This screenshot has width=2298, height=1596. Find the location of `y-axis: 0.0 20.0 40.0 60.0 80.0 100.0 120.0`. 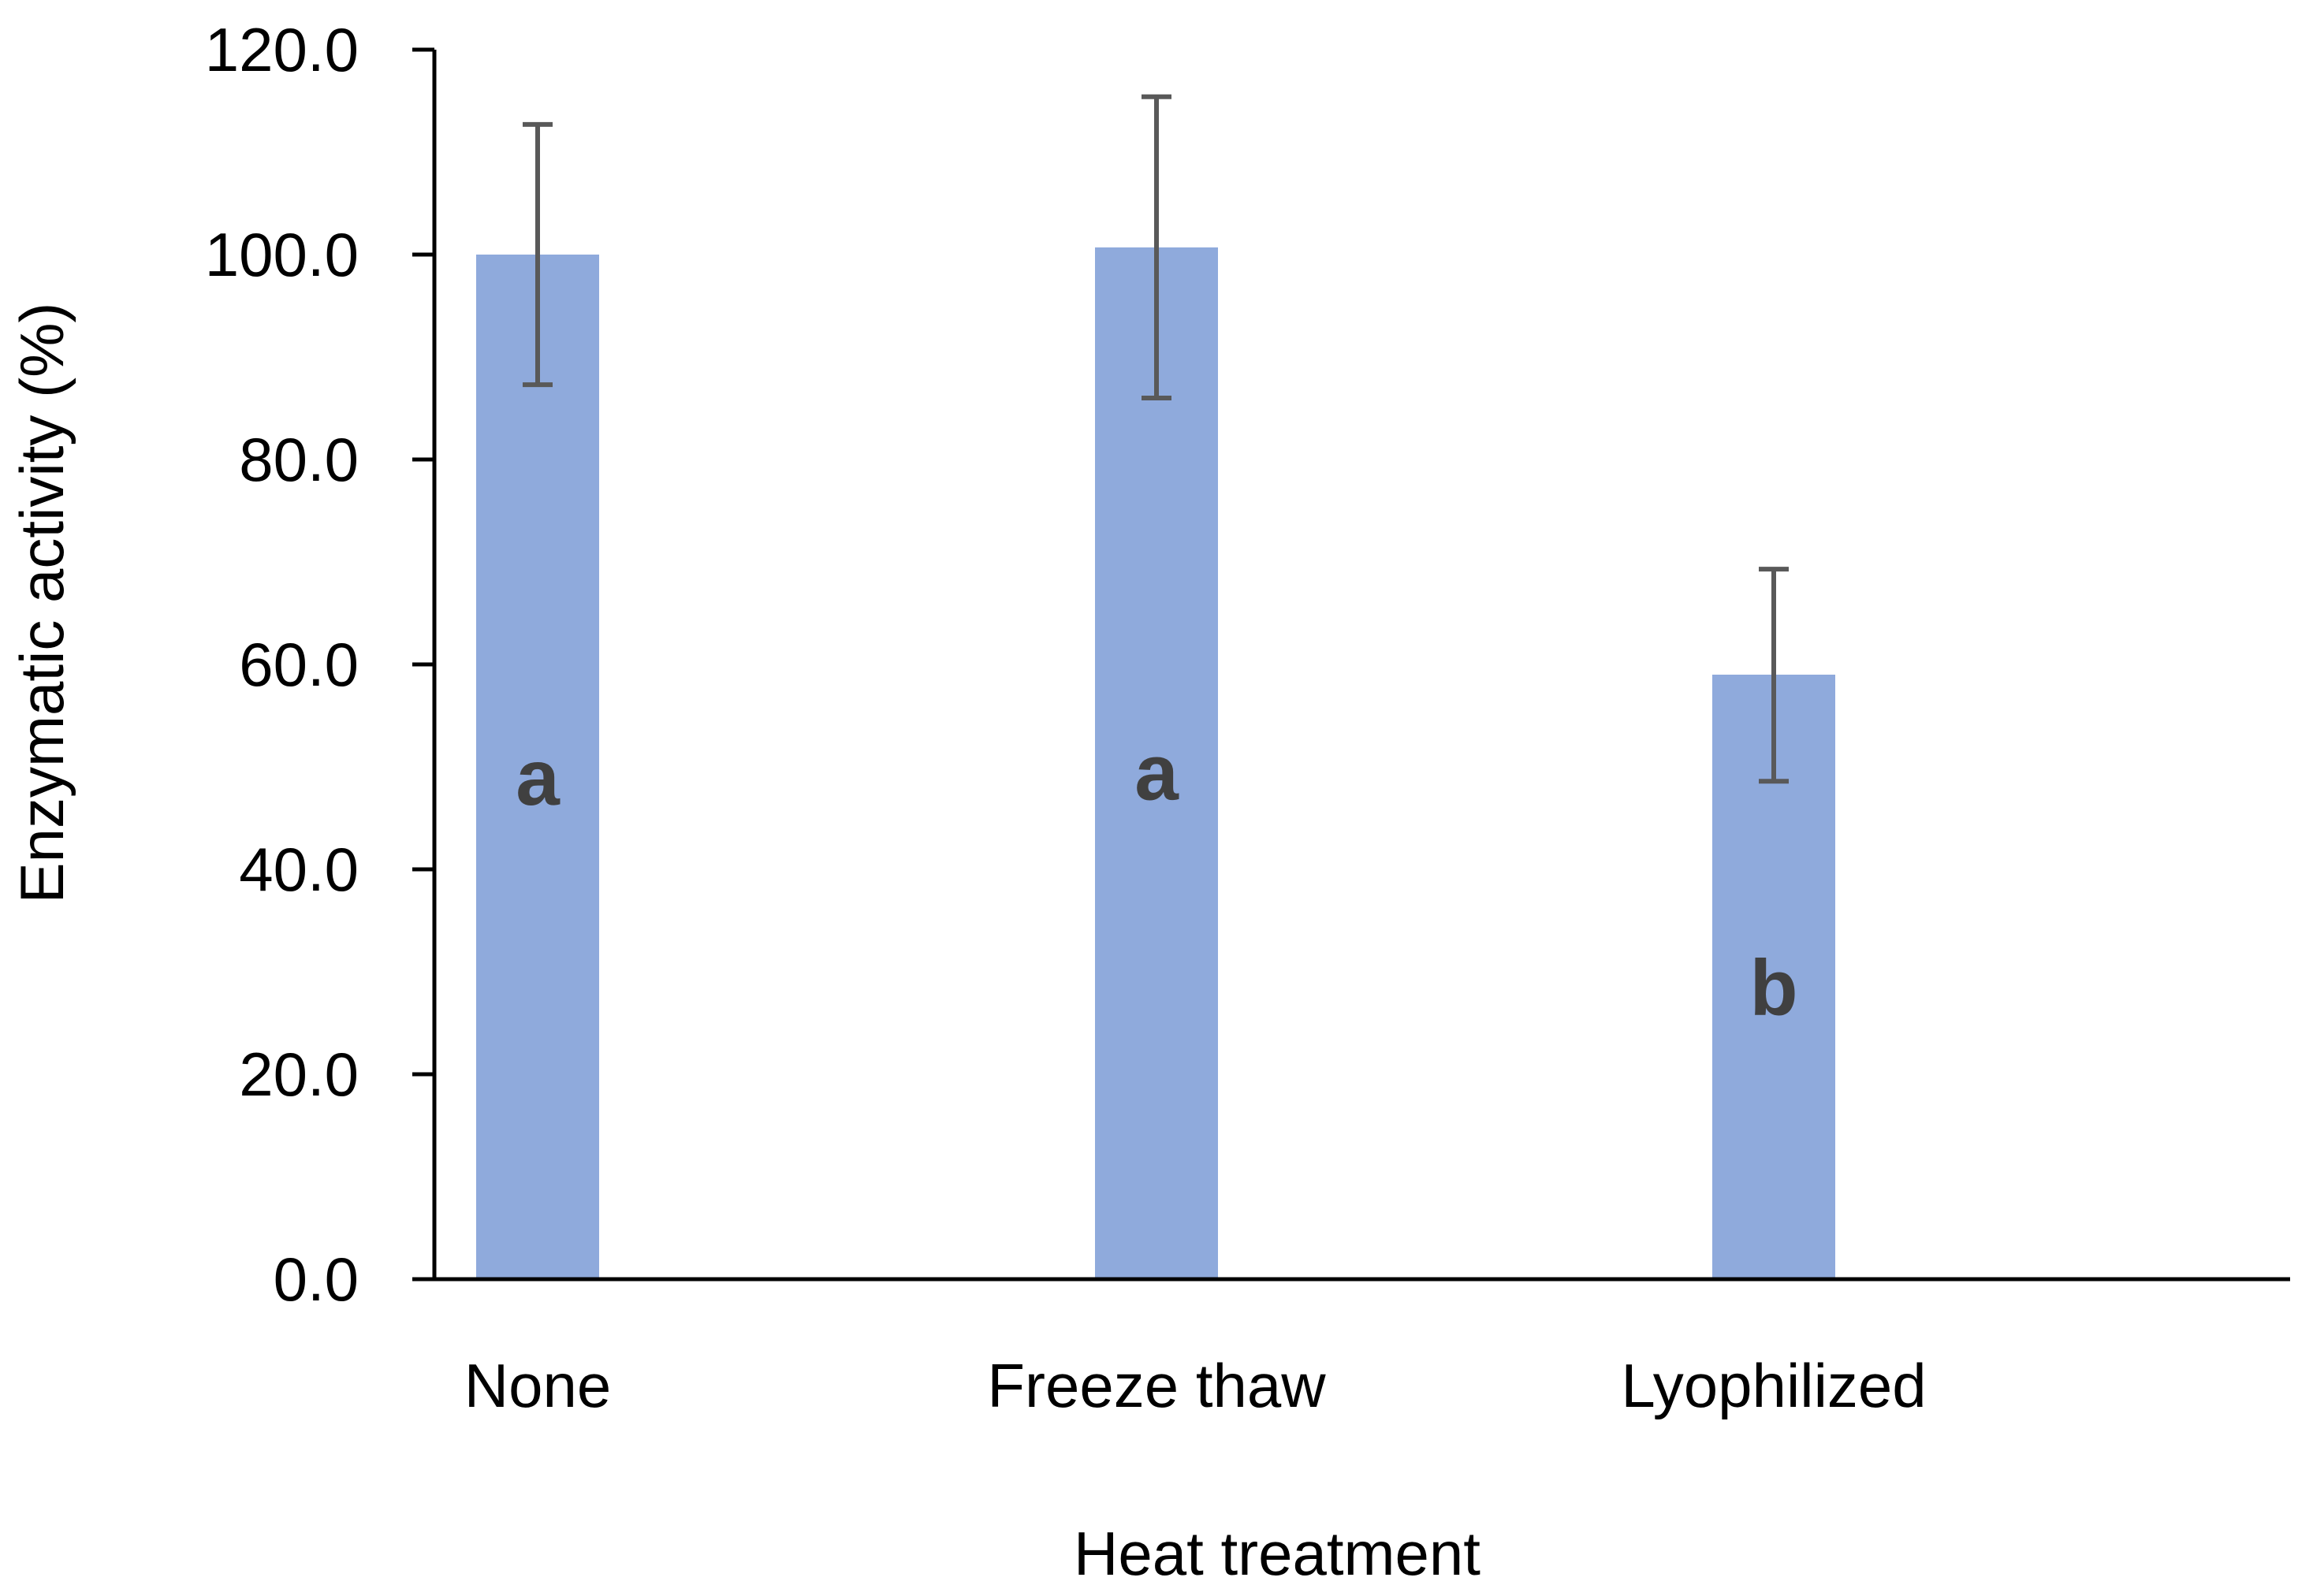

y-axis: 0.0 20.0 40.0 60.0 80.0 100.0 120.0 is located at coordinates (321, 664).